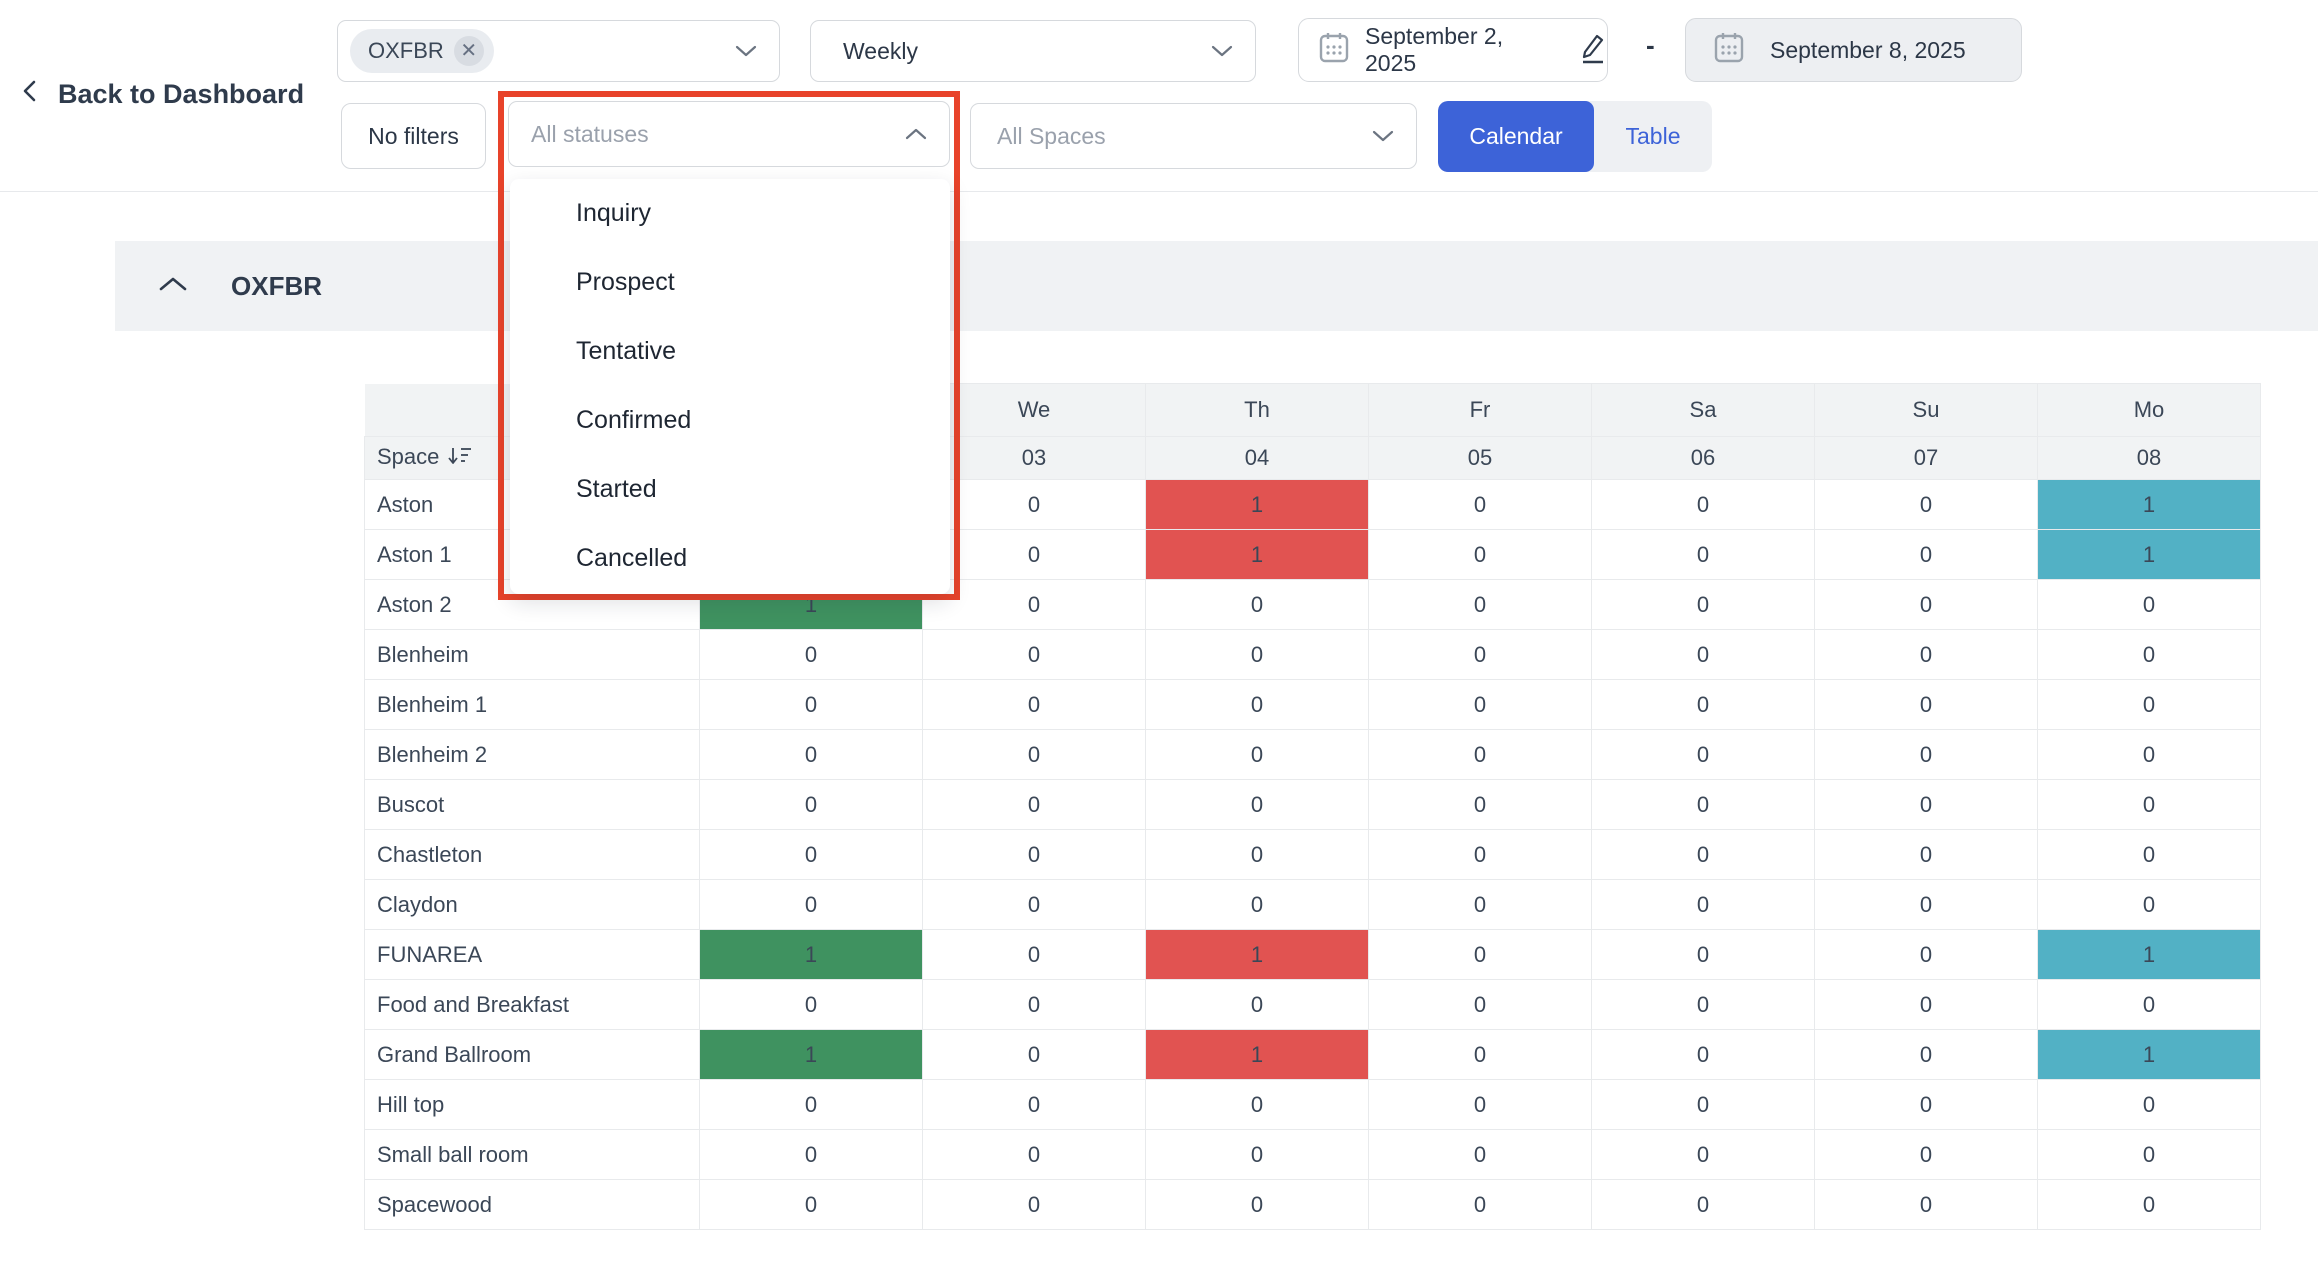 Image resolution: width=2318 pixels, height=1278 pixels. I want to click on status-select: All statuses, so click(729, 134).